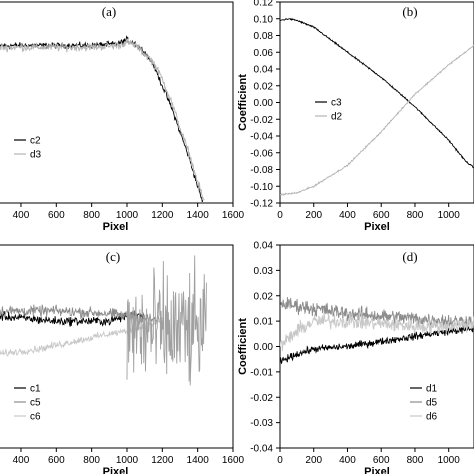 This screenshot has height=474, width=474. Describe the element at coordinates (409, 256) in the screenshot. I see `panel-label: (d)` at that location.